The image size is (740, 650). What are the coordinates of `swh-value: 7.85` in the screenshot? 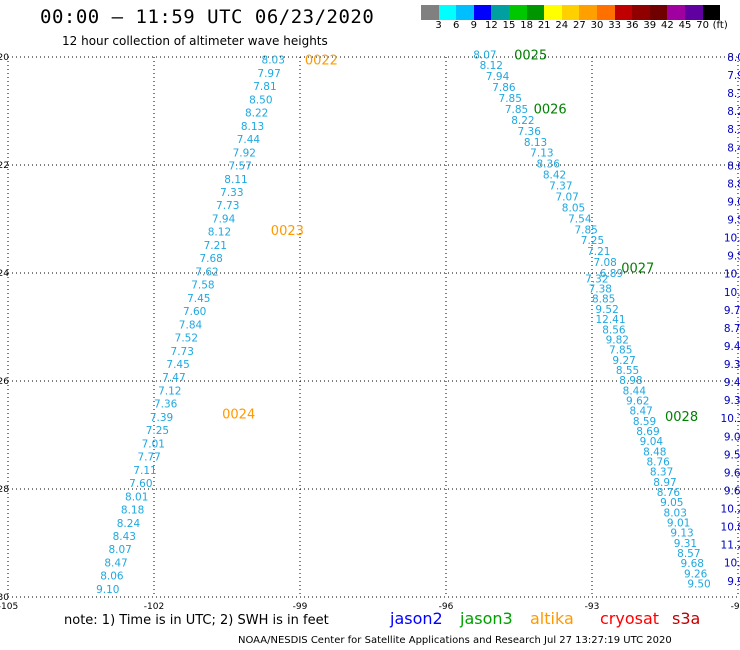 It's located at (516, 110).